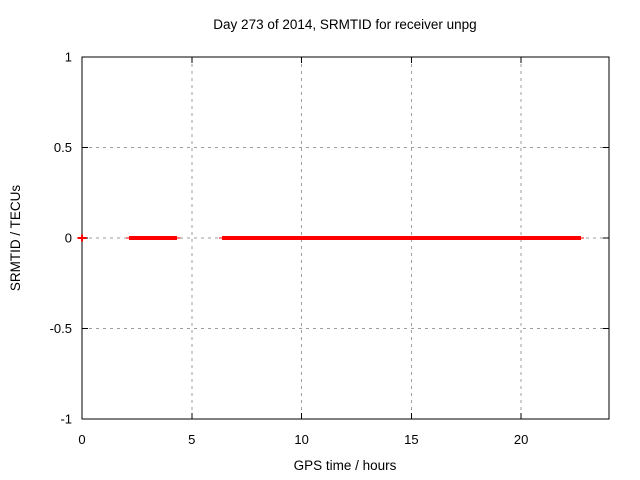  What do you see at coordinates (81, 439) in the screenshot?
I see `x-tick-label: 0` at bounding box center [81, 439].